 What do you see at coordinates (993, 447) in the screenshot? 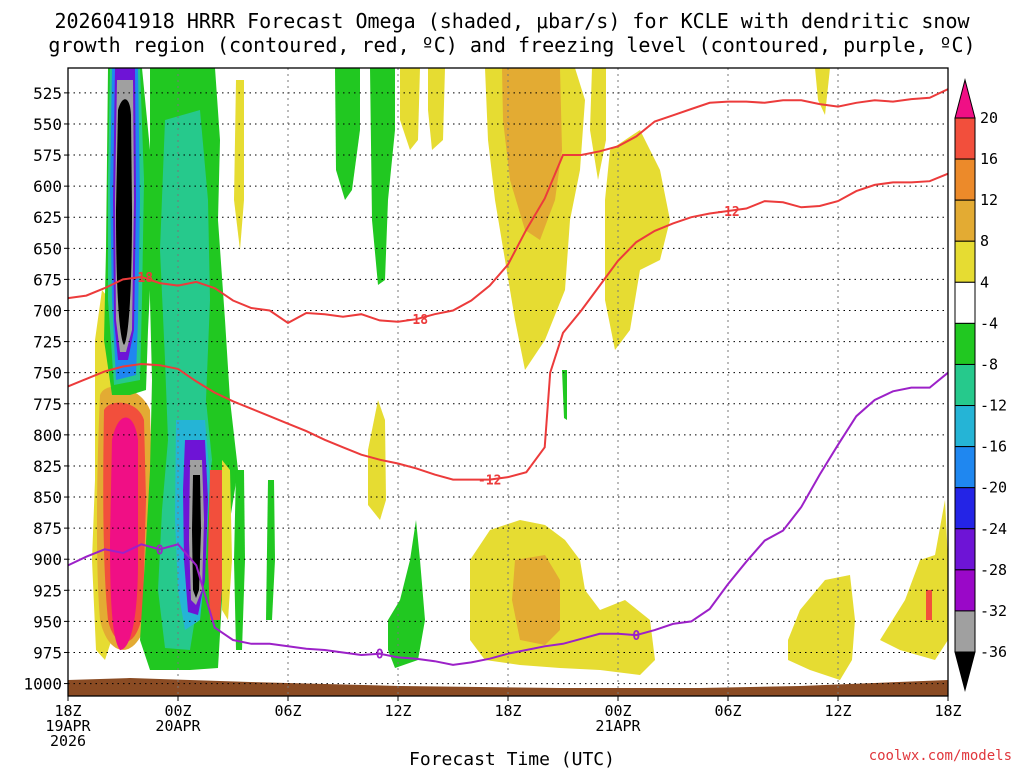
I see `colorbar-label-8: -16` at bounding box center [993, 447].